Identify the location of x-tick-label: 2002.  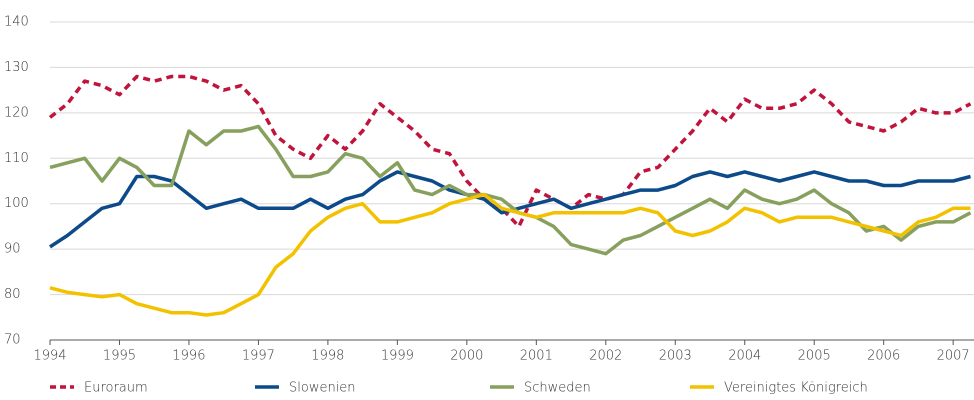
(605, 356).